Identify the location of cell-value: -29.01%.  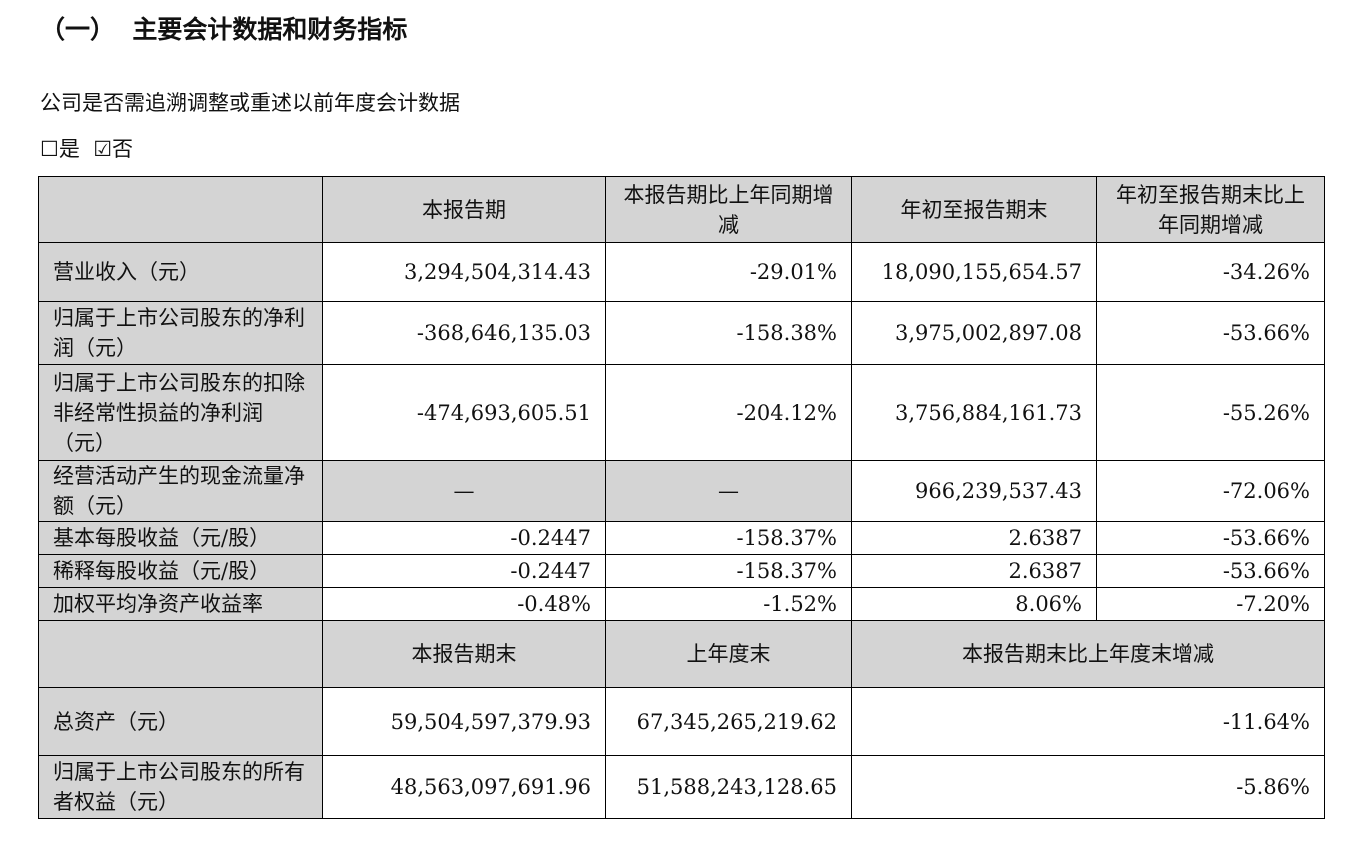
(728, 272).